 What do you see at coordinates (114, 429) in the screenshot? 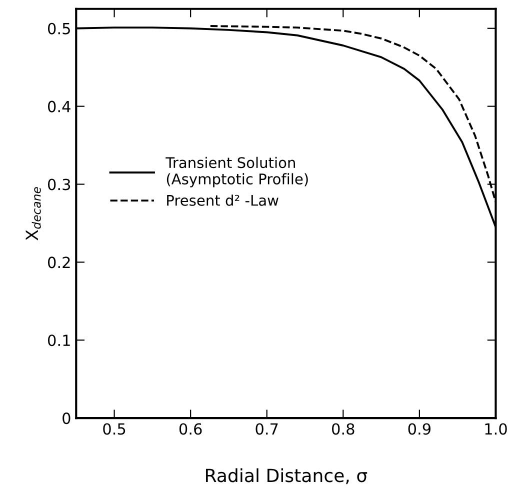
I see `x-tick-label: 0.5` at bounding box center [114, 429].